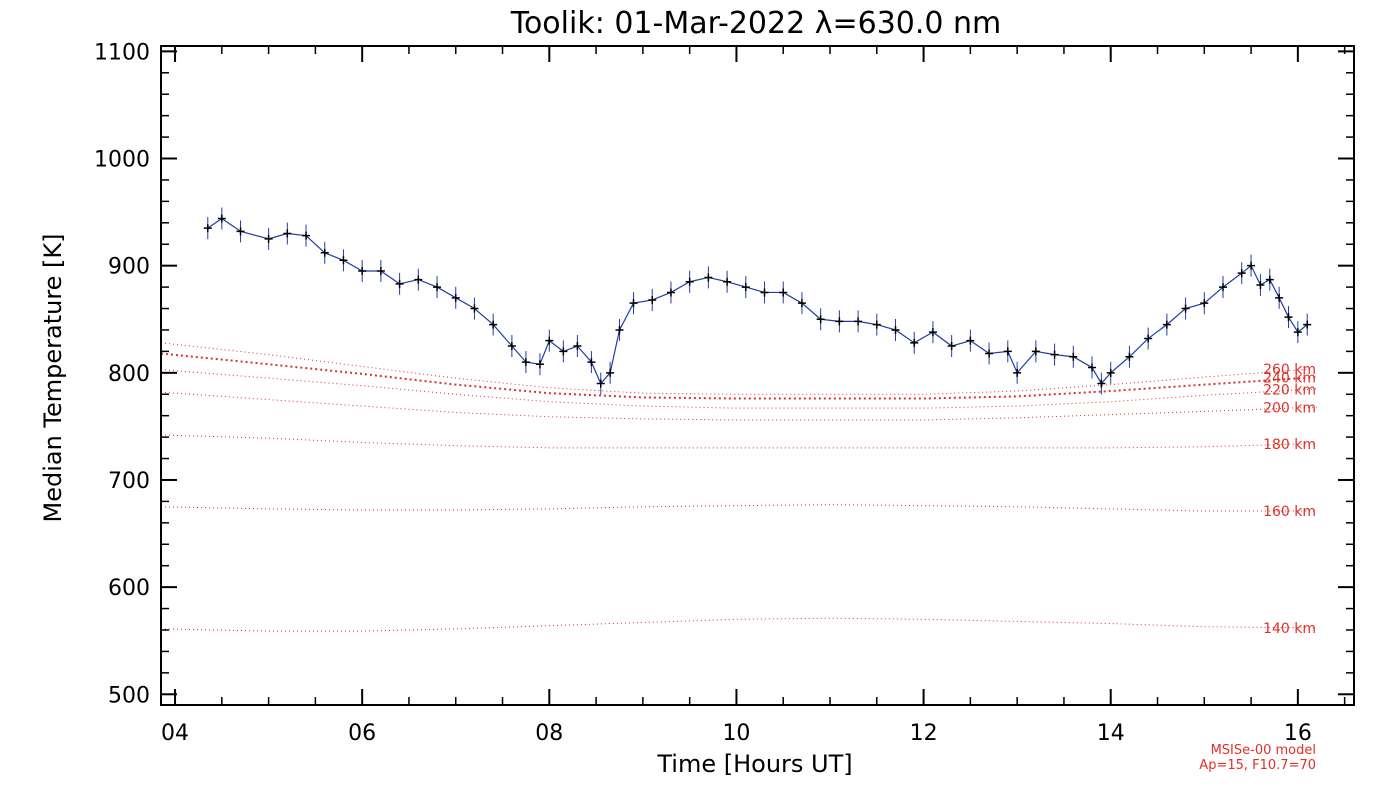  What do you see at coordinates (1289, 408) in the screenshot?
I see `model-curve-label: 200 km` at bounding box center [1289, 408].